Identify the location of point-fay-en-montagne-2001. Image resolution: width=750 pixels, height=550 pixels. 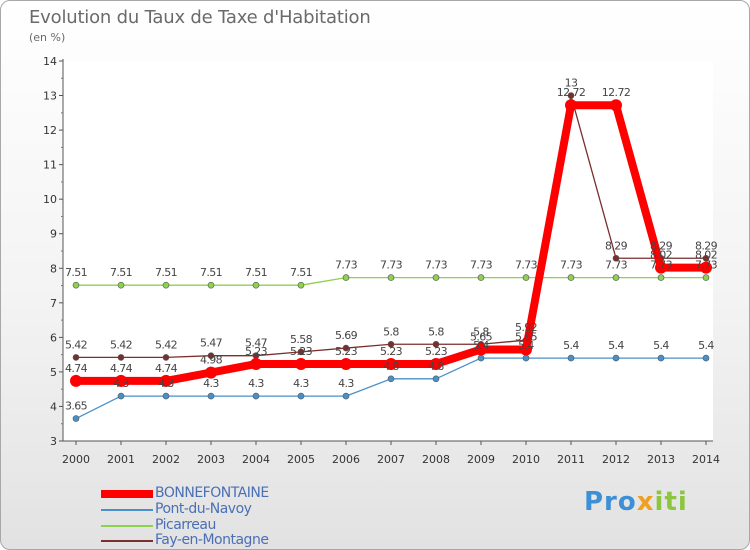
(121, 357).